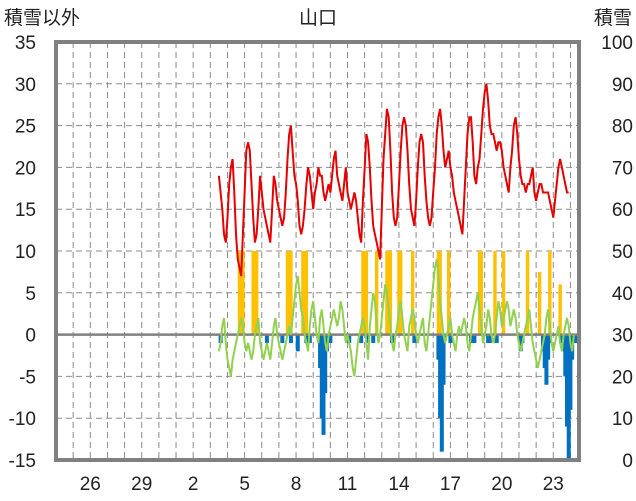 The image size is (636, 501). What do you see at coordinates (30, 294) in the screenshot?
I see `left-y-tick-label: 5` at bounding box center [30, 294].